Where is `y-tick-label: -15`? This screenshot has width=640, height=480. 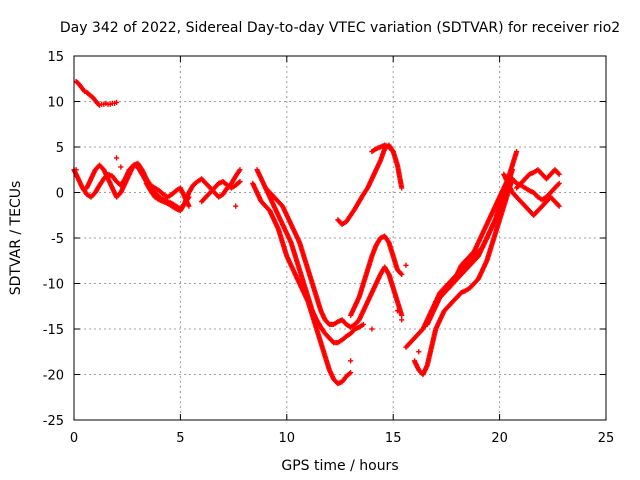 y-tick-label: -15 is located at coordinates (53, 330).